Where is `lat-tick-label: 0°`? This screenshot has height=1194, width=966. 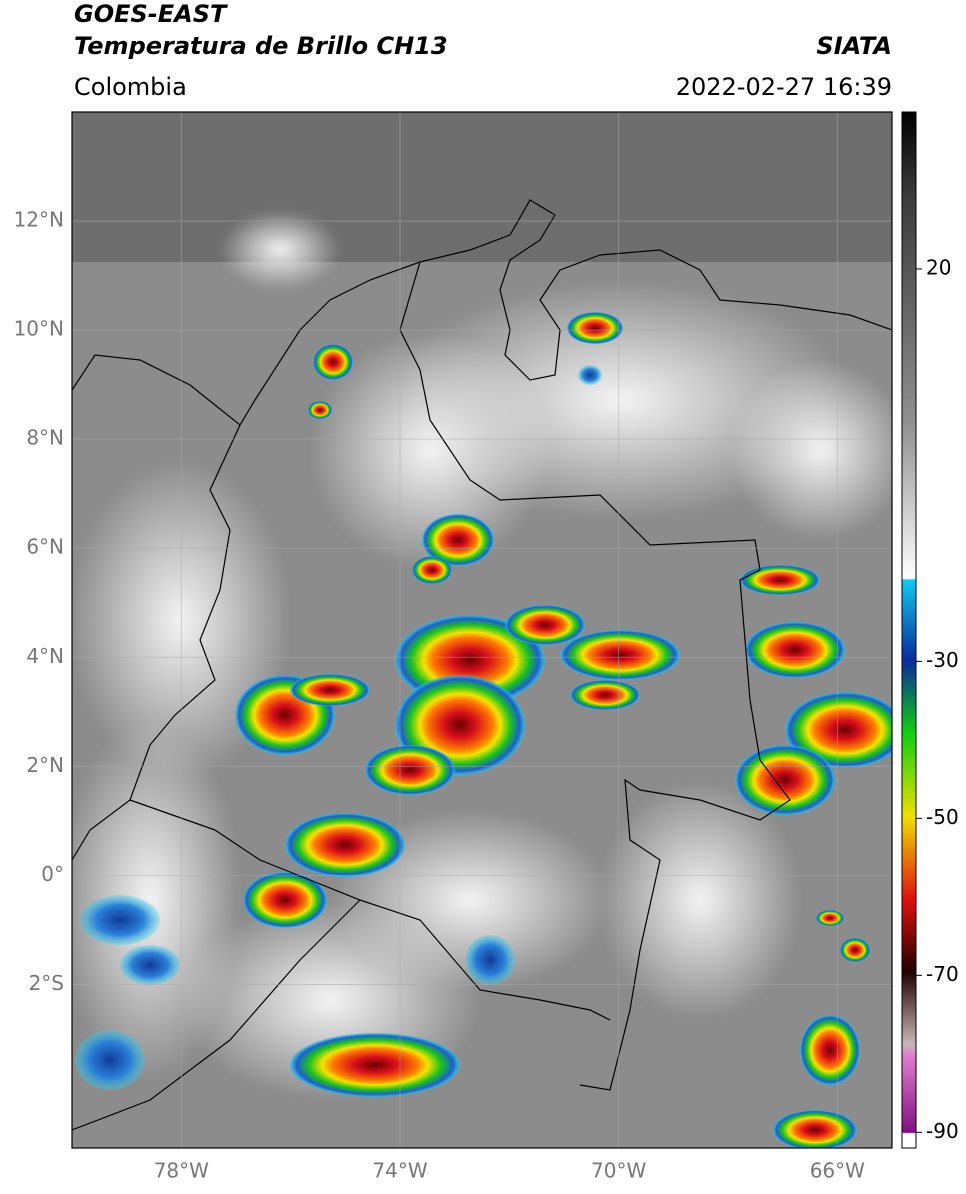
lat-tick-label: 0° is located at coordinates (52, 874).